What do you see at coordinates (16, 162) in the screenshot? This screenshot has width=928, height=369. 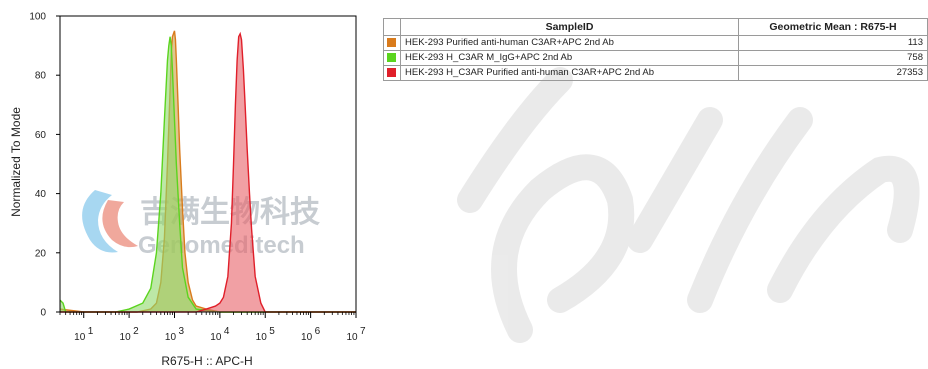 I see `y-axis-title: Normalized To Mode` at bounding box center [16, 162].